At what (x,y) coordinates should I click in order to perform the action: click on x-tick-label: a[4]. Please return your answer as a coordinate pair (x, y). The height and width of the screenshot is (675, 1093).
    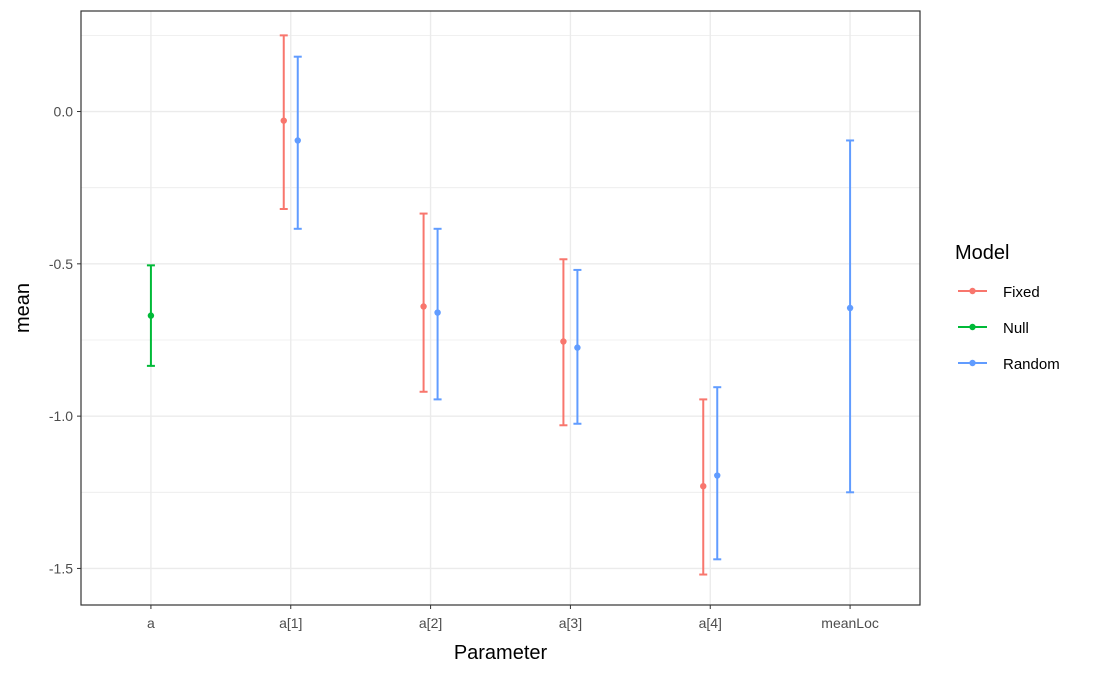
    Looking at the image, I should click on (710, 623).